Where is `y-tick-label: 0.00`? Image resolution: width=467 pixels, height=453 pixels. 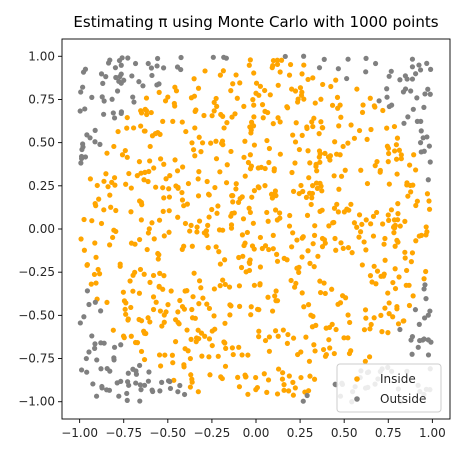 y-tick-label: 0.00 is located at coordinates (41, 229).